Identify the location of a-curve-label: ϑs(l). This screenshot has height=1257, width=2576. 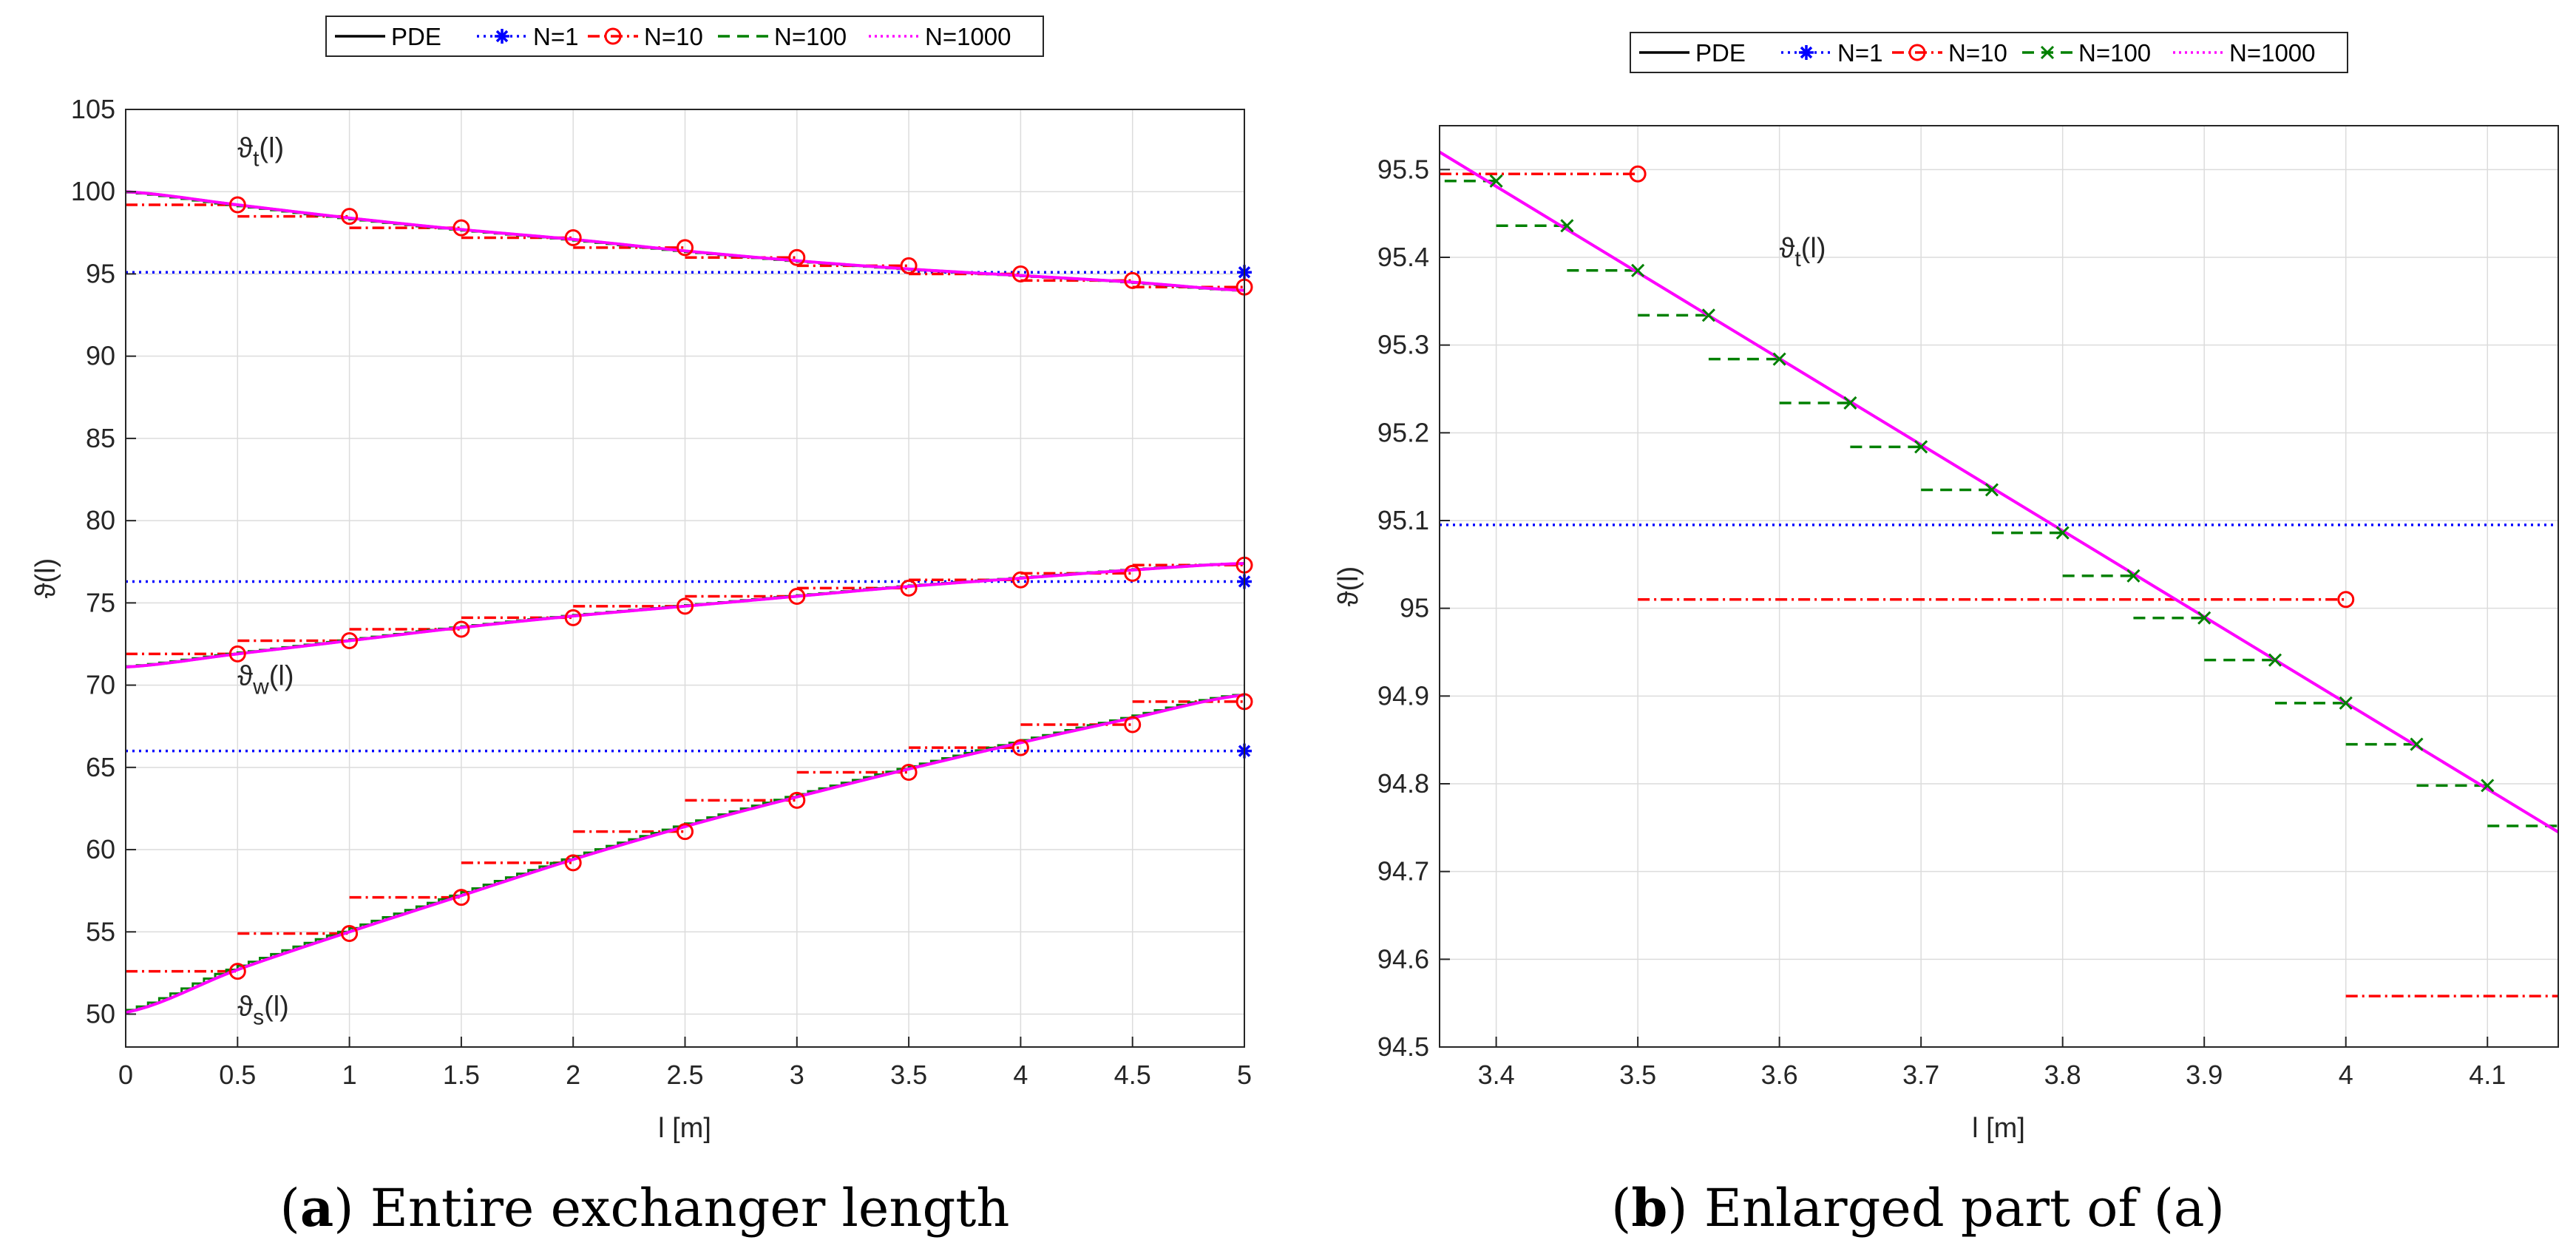
(263, 1011).